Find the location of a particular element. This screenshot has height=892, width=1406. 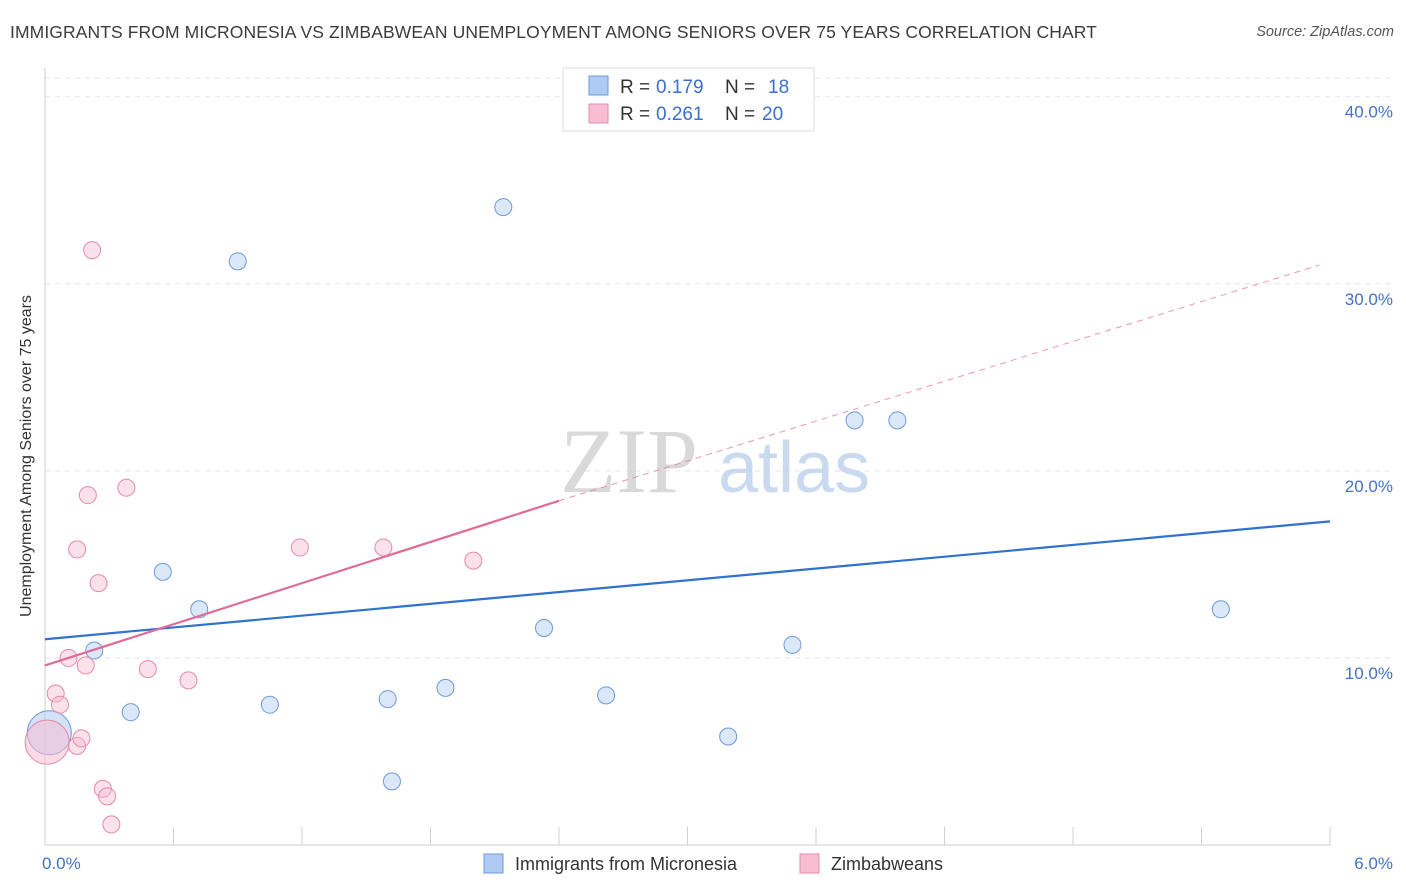

legend-r-value-micronesia: 0.179 is located at coordinates (680, 87).